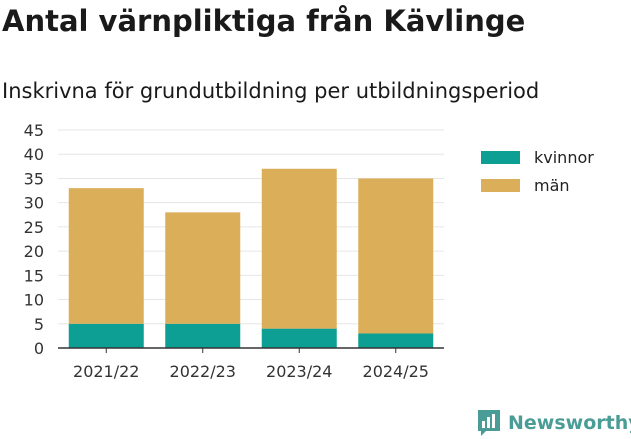 This screenshot has width=631, height=439. I want to click on legend-label-1: män, so click(552, 185).